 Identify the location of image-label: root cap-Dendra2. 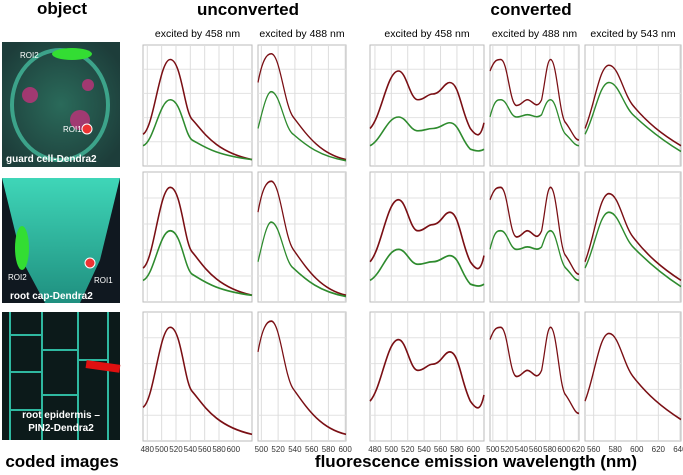
(51, 296).